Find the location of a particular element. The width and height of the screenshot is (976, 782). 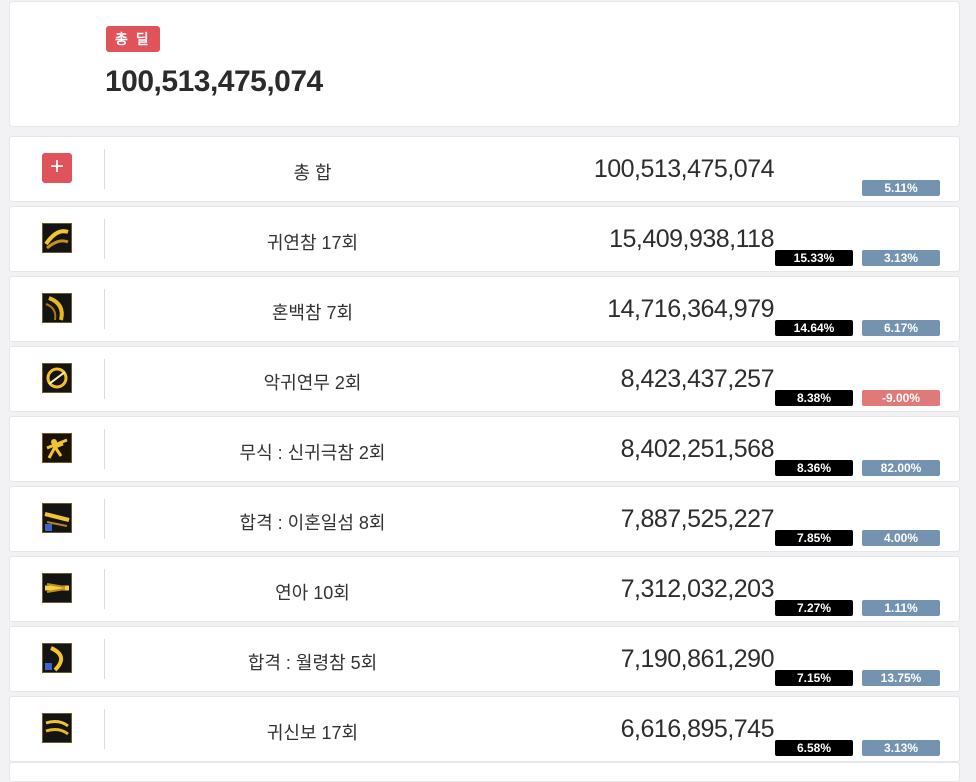

skill-damage: 6,616,895,745 is located at coordinates (697, 729).